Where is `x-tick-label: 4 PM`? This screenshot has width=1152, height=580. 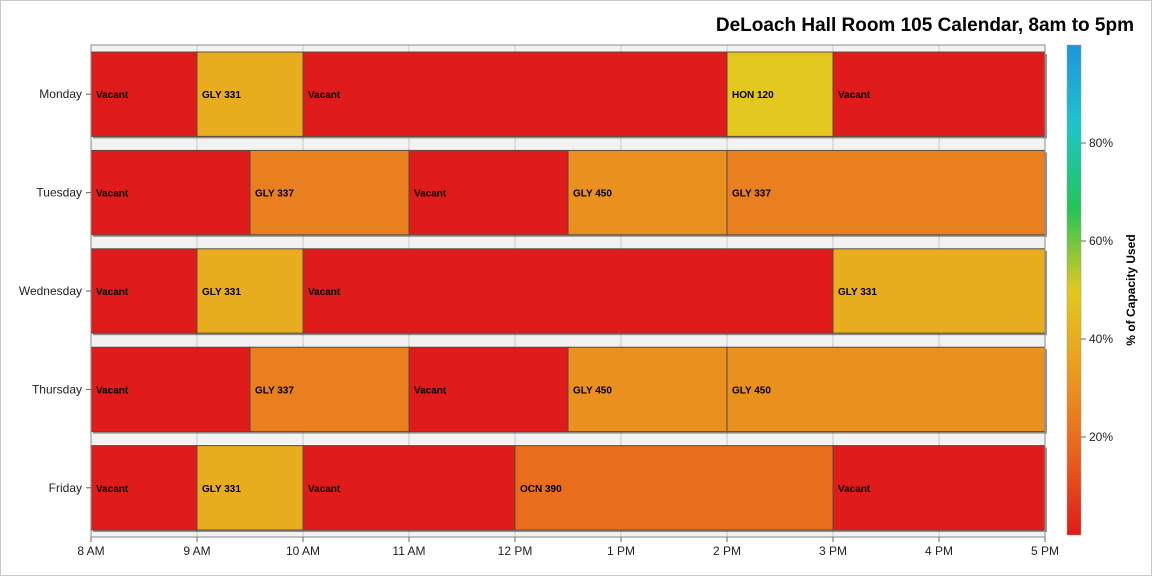
x-tick-label: 4 PM is located at coordinates (939, 551).